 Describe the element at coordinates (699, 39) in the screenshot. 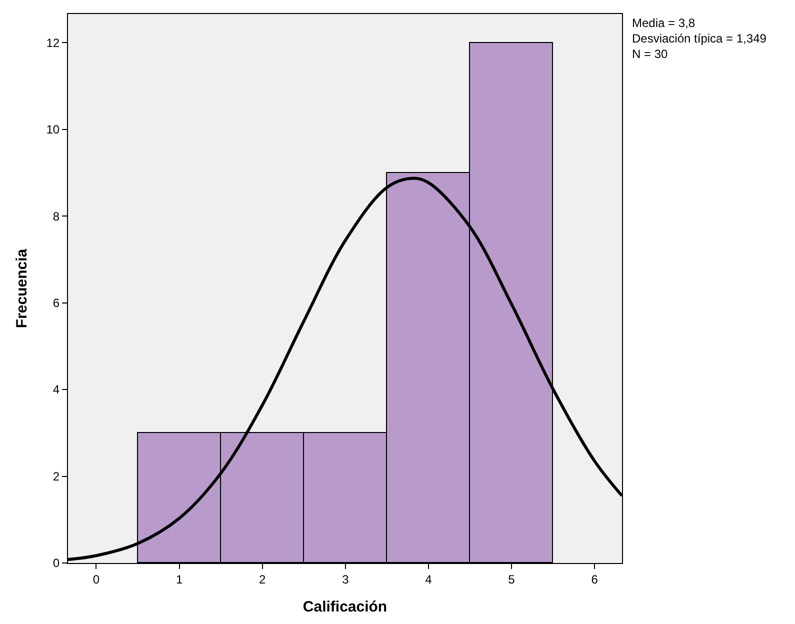

I see `text: Media = 3,8 Desviación típica = 1,349 N = 30` at that location.